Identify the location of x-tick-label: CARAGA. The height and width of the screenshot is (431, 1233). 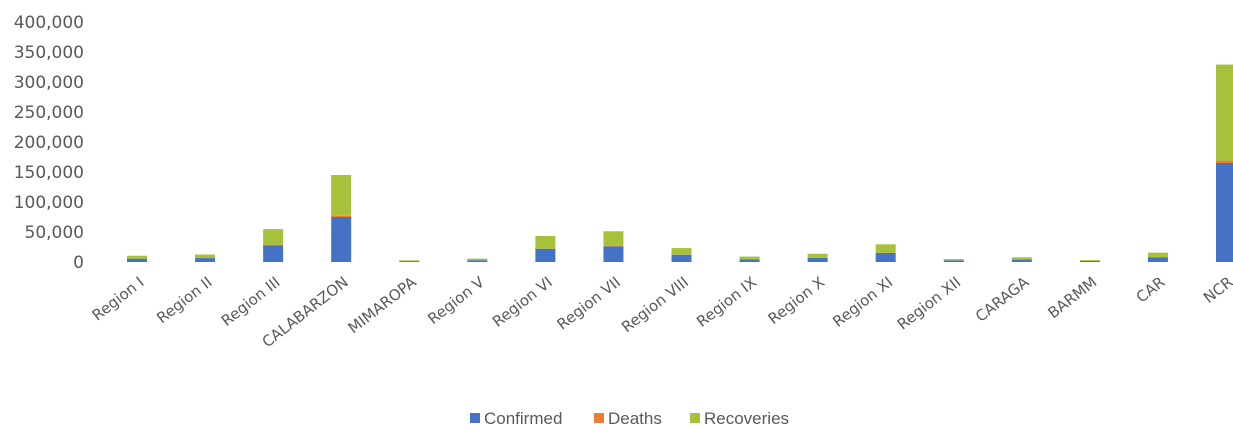
(1002, 299).